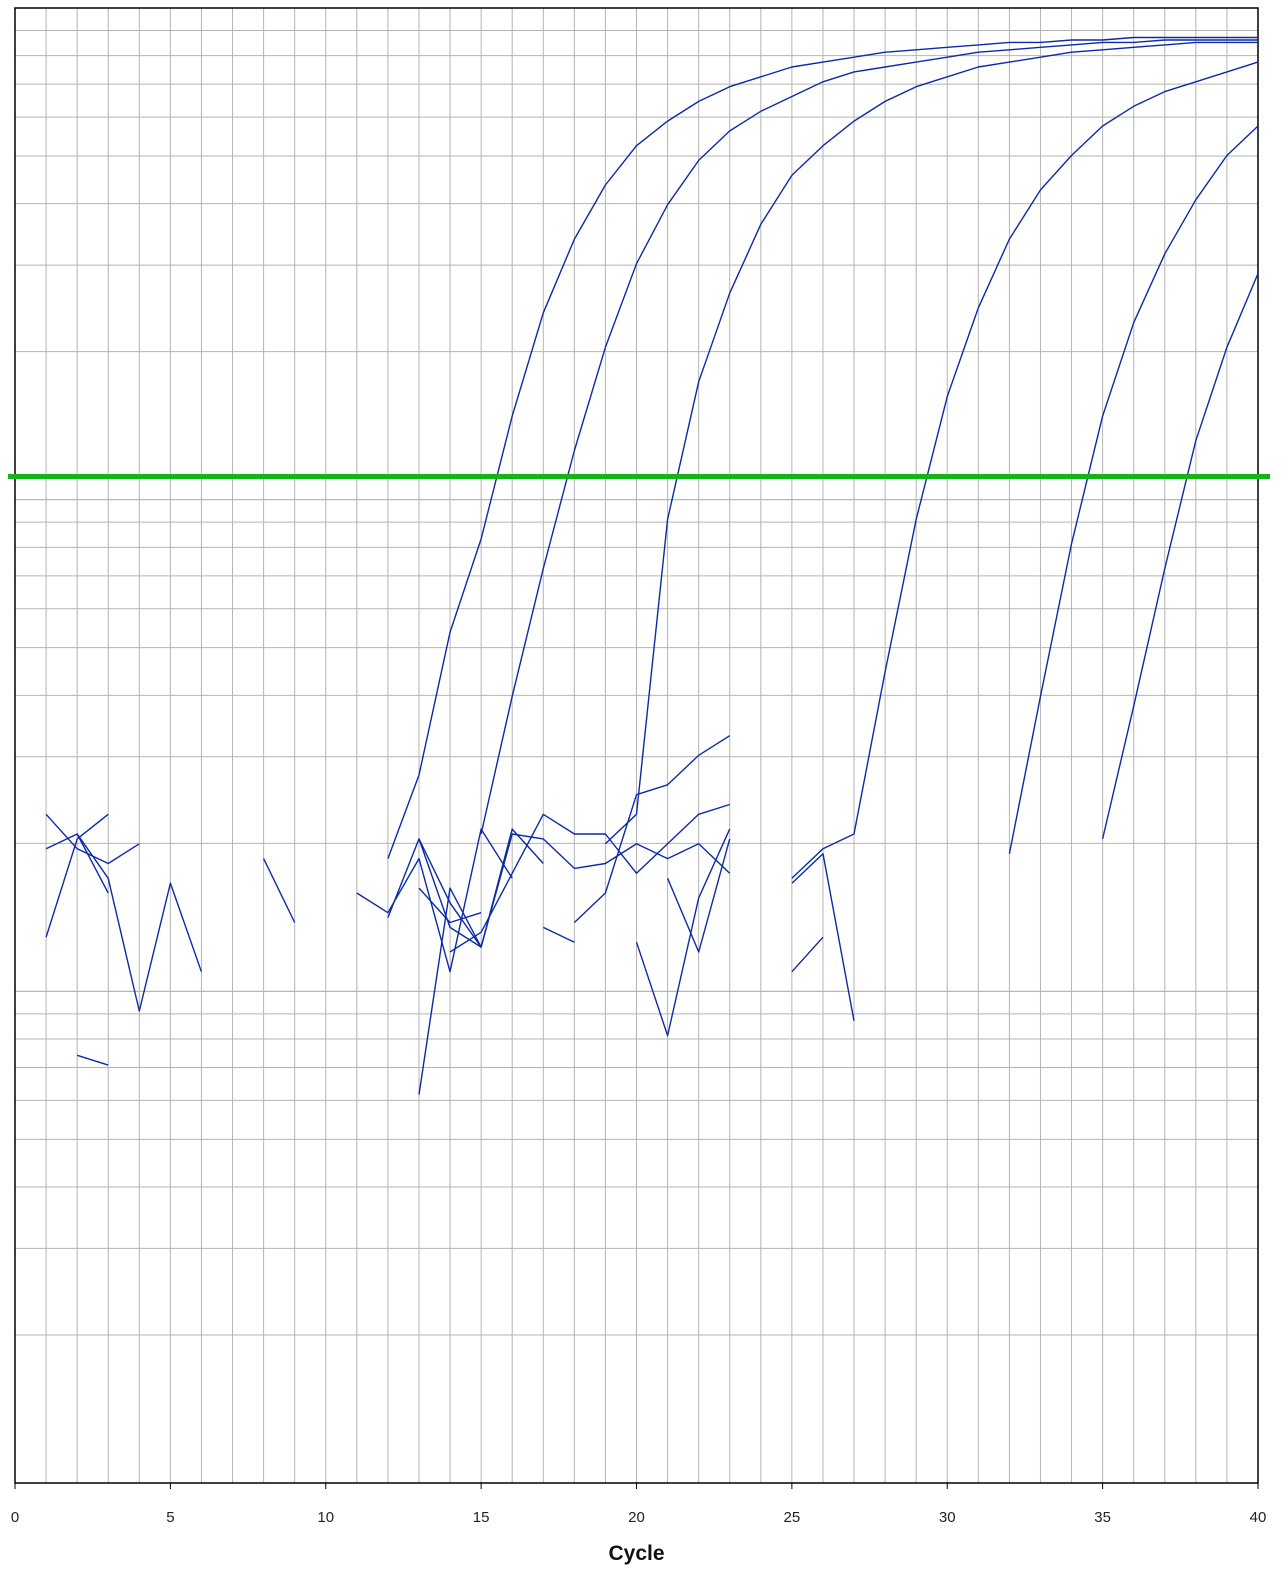 The width and height of the screenshot is (1288, 1585). What do you see at coordinates (1258, 1517) in the screenshot?
I see `x-tick-label: 40` at bounding box center [1258, 1517].